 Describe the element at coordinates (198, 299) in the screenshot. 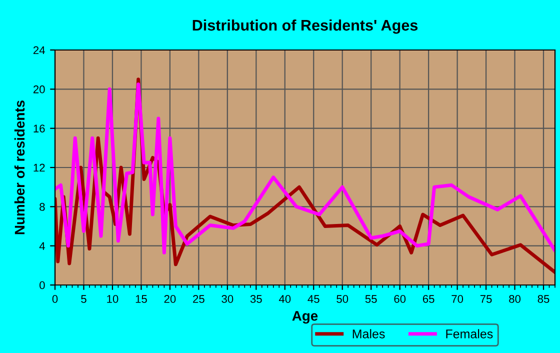

I see `x-tick-label: 25` at that location.